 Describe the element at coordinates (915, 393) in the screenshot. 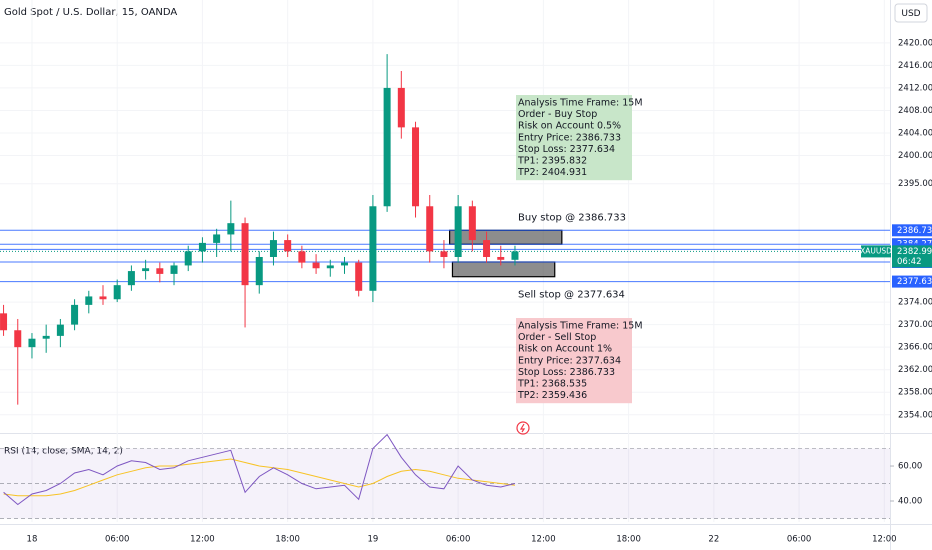

I see `y-tick-label: 2358.000` at that location.